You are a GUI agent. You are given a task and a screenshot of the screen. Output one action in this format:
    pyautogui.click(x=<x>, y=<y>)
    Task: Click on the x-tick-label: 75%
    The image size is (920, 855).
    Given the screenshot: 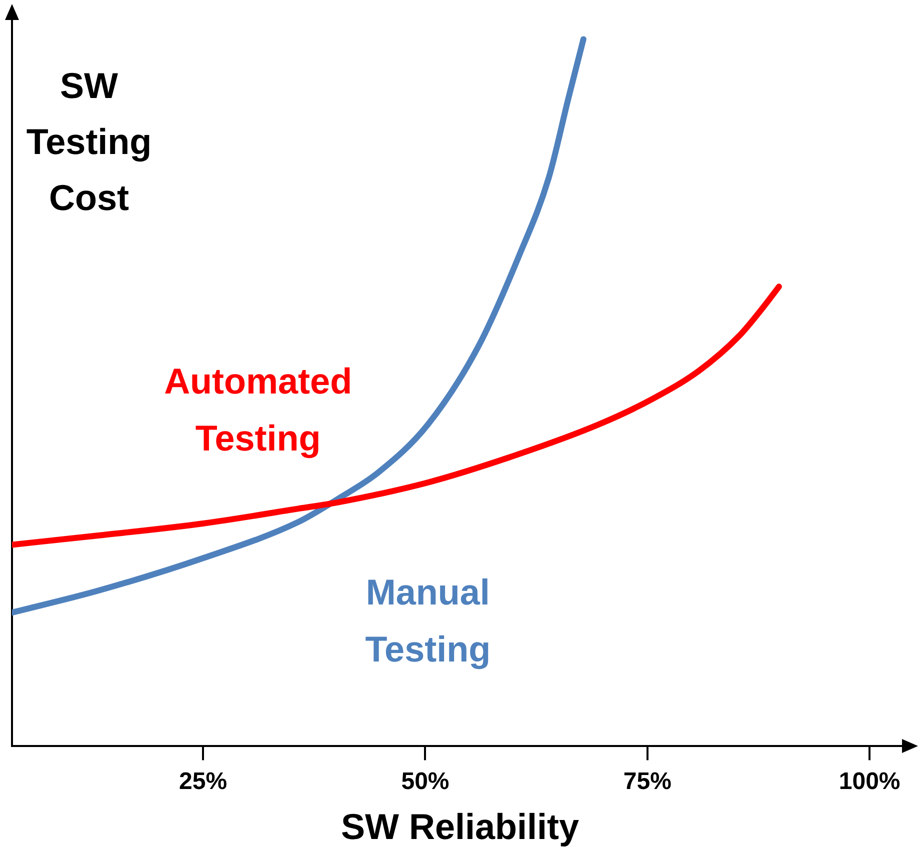 What is the action you would take?
    pyautogui.click(x=647, y=782)
    